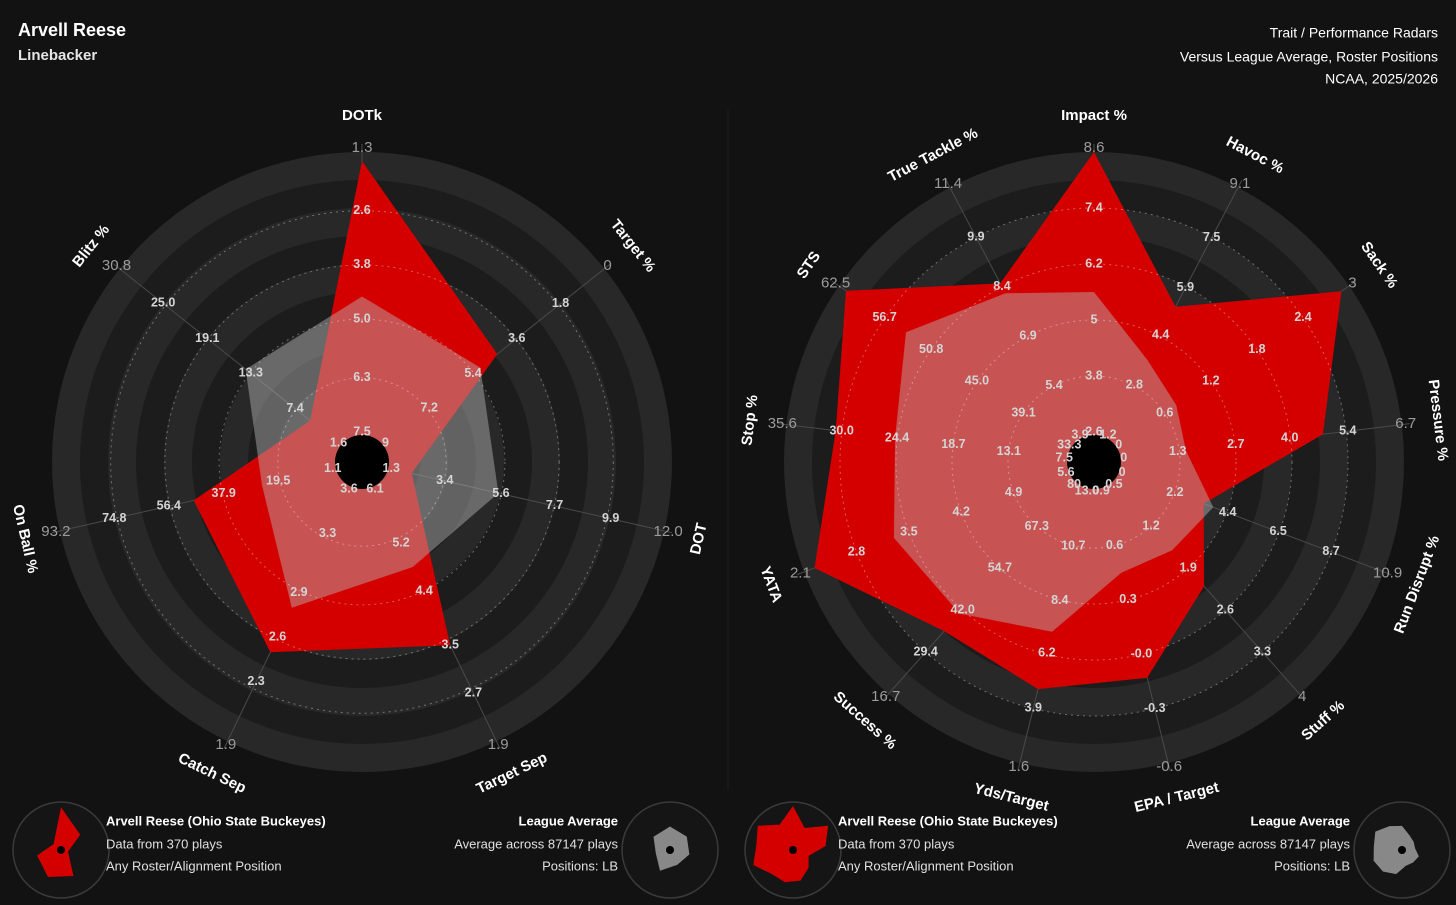 The width and height of the screenshot is (1456, 905). What do you see at coordinates (1185, 287) in the screenshot?
I see `tick-label: 5.9` at bounding box center [1185, 287].